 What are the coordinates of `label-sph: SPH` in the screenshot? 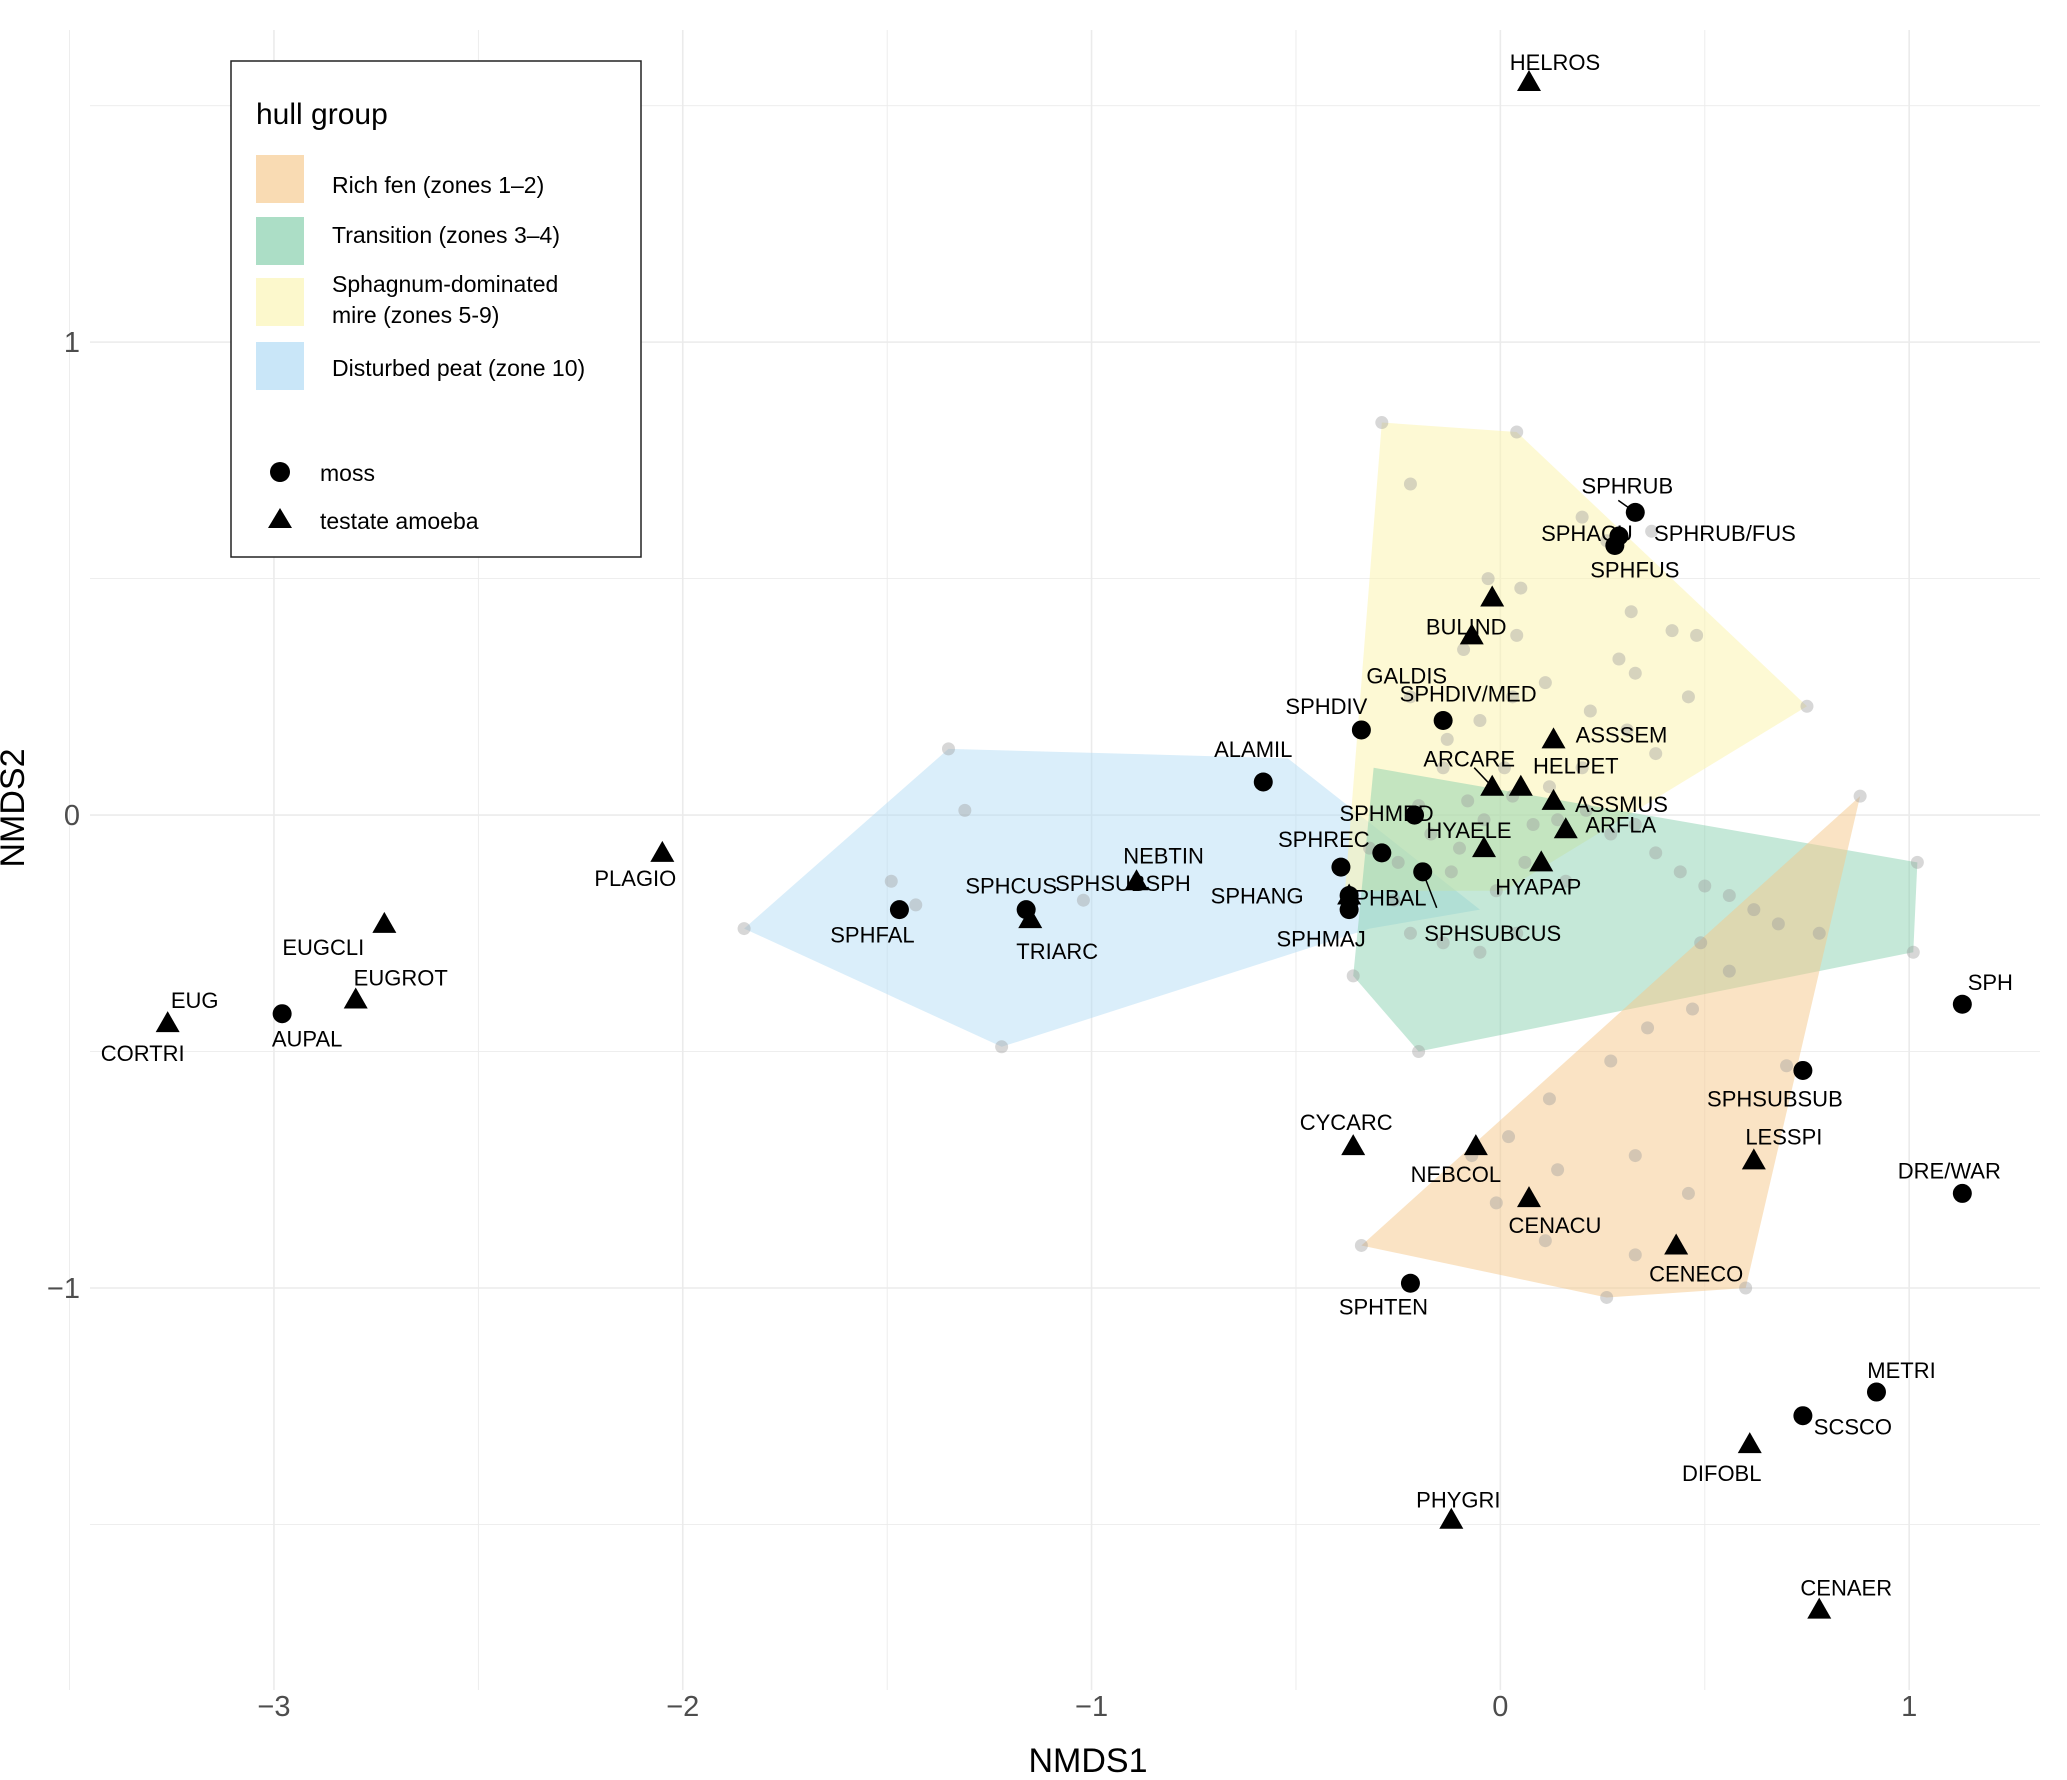 It's located at (1990, 982).